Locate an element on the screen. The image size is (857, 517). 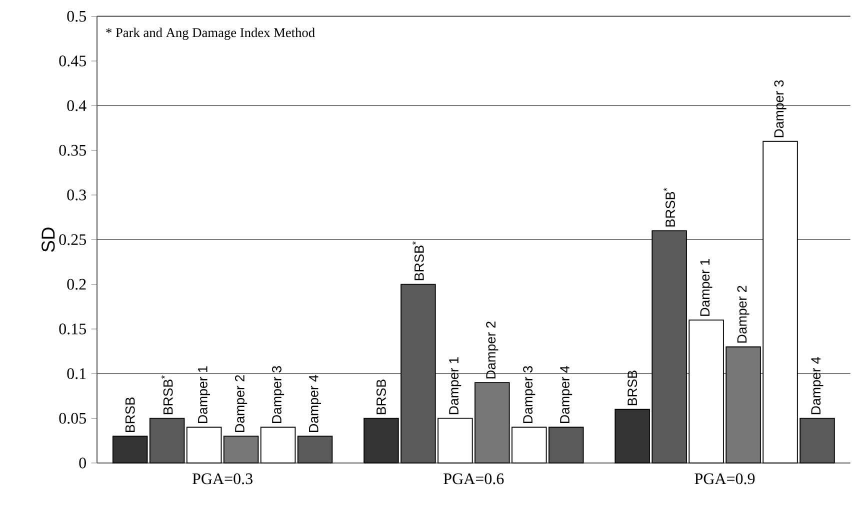
y-tick-label: 0.2 is located at coordinates (76, 284).